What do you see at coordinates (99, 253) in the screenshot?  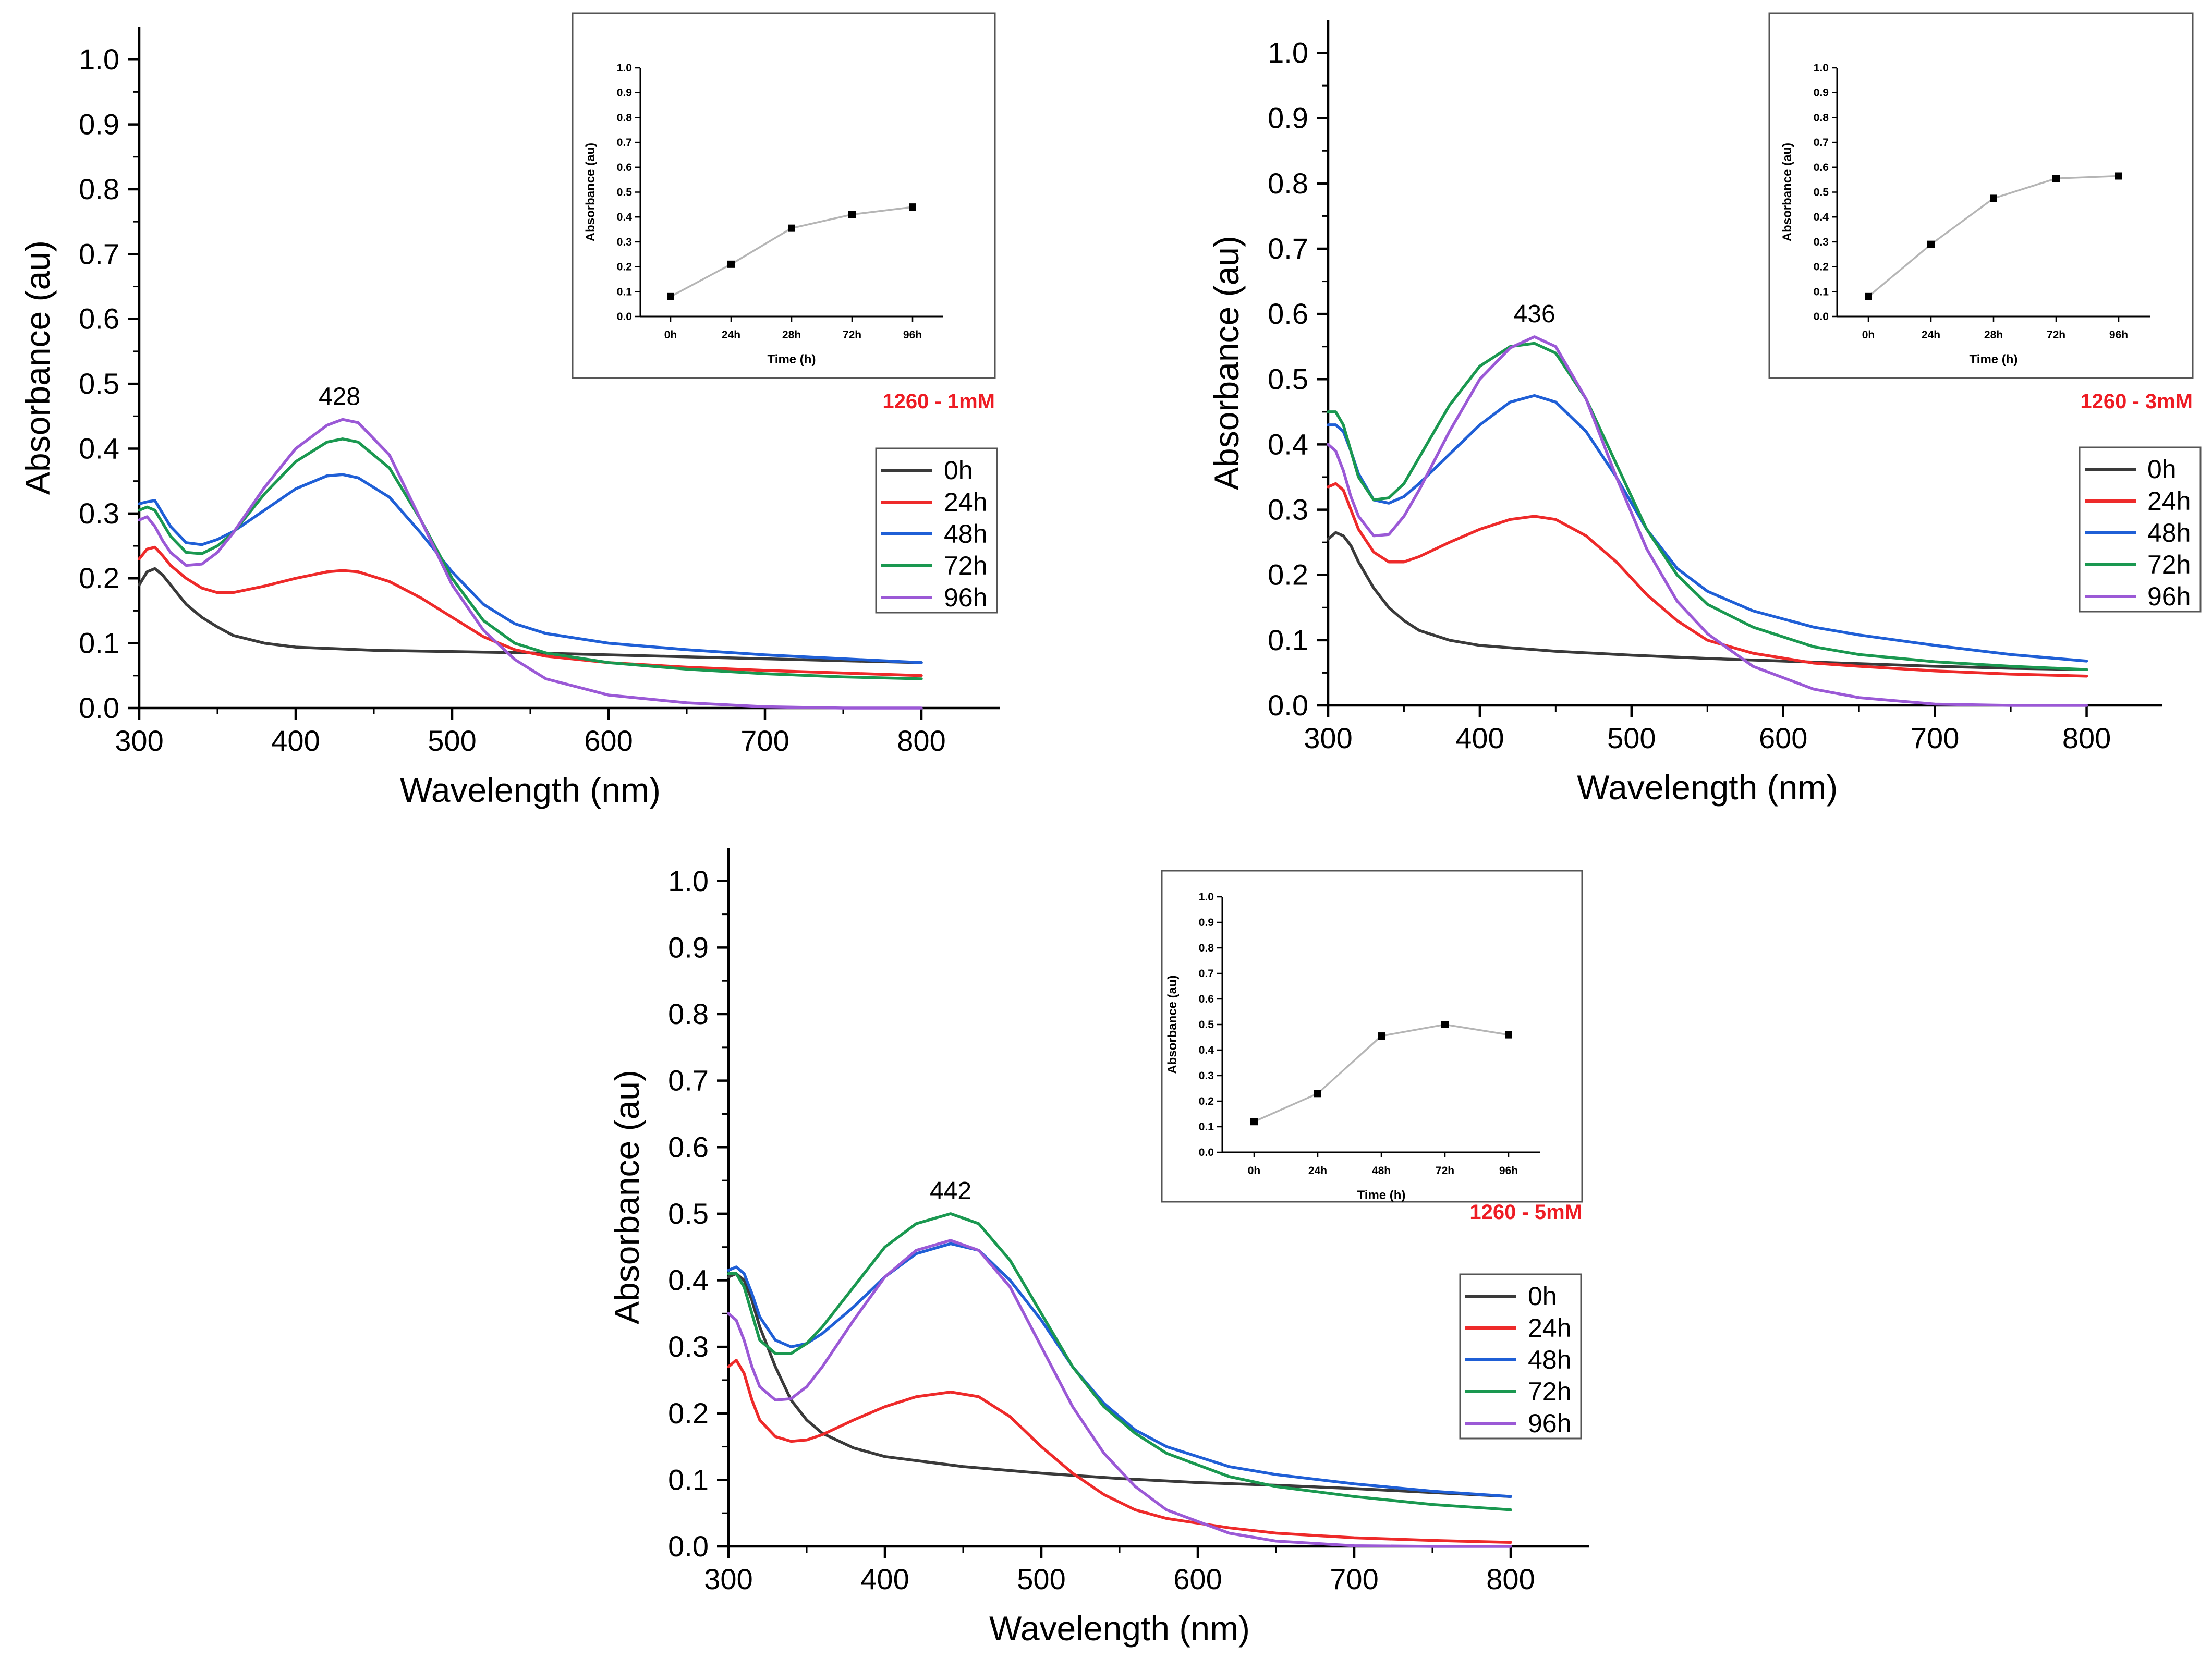 I see `y-tick-label: 0.7` at bounding box center [99, 253].